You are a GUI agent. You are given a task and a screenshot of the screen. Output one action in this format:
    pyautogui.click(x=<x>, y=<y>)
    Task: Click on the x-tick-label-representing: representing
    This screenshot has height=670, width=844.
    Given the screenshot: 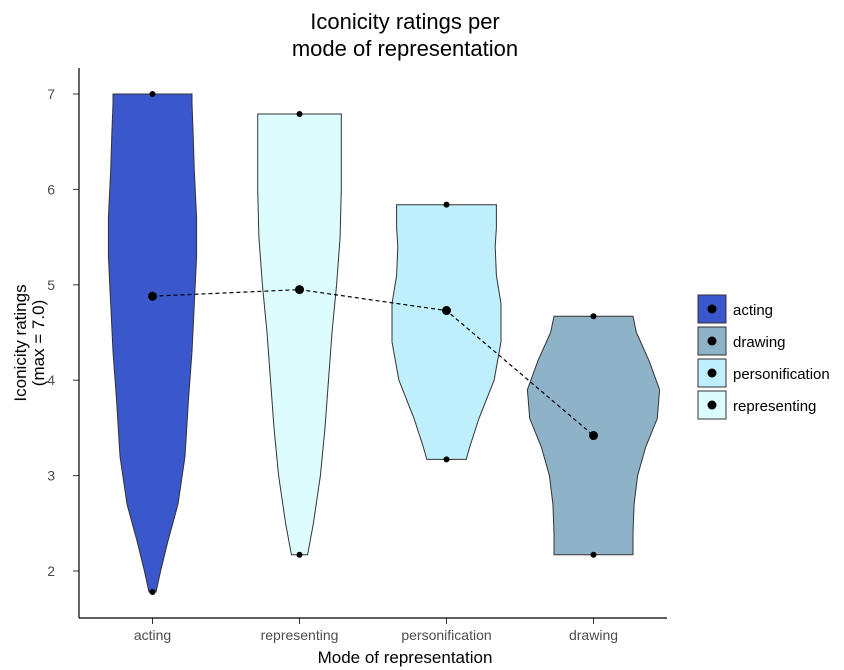 What is the action you would take?
    pyautogui.click(x=300, y=635)
    